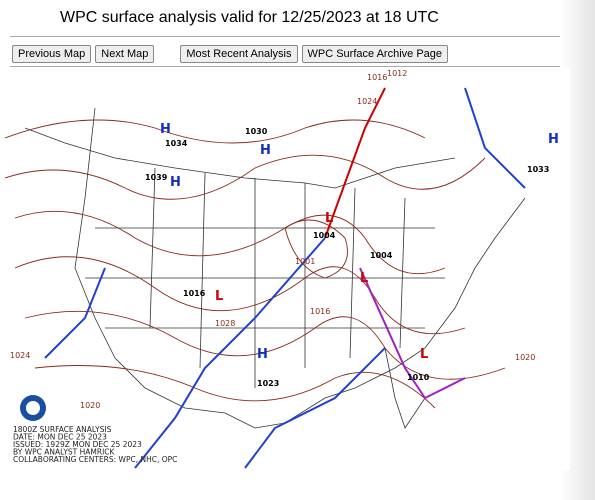  What do you see at coordinates (64, 452) in the screenshot?
I see `caption-line: BY WPC ANALYST HAMRICK` at bounding box center [64, 452].